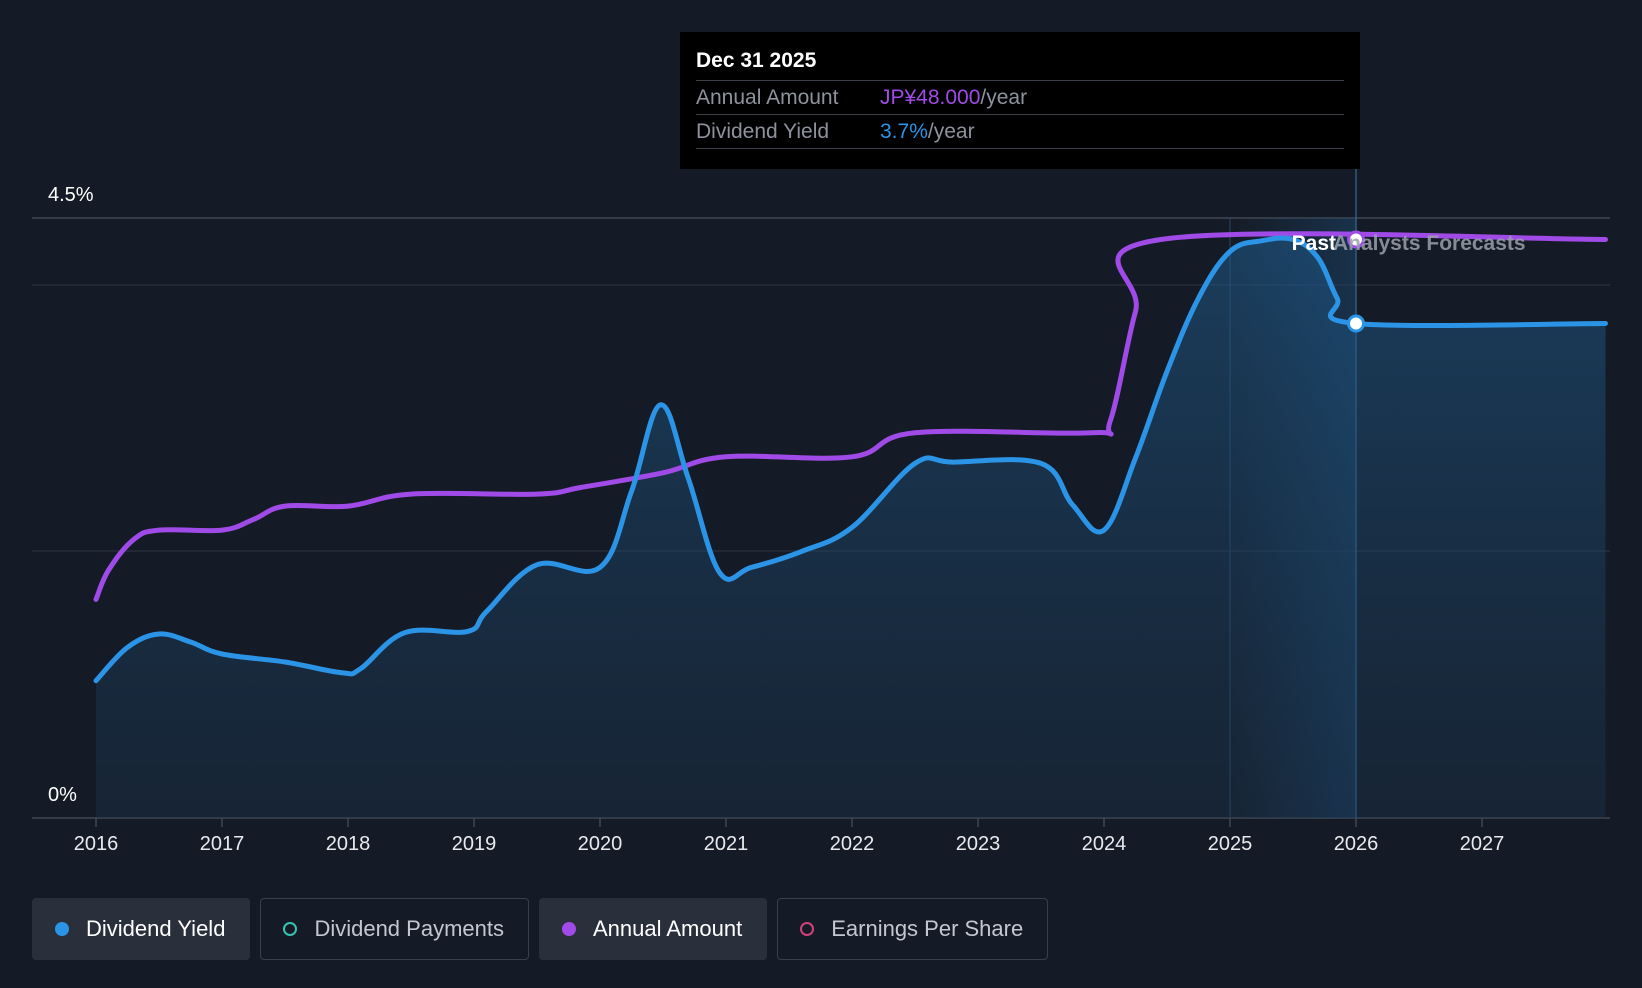 The height and width of the screenshot is (988, 1642). I want to click on hover-markers, so click(1356, 281).